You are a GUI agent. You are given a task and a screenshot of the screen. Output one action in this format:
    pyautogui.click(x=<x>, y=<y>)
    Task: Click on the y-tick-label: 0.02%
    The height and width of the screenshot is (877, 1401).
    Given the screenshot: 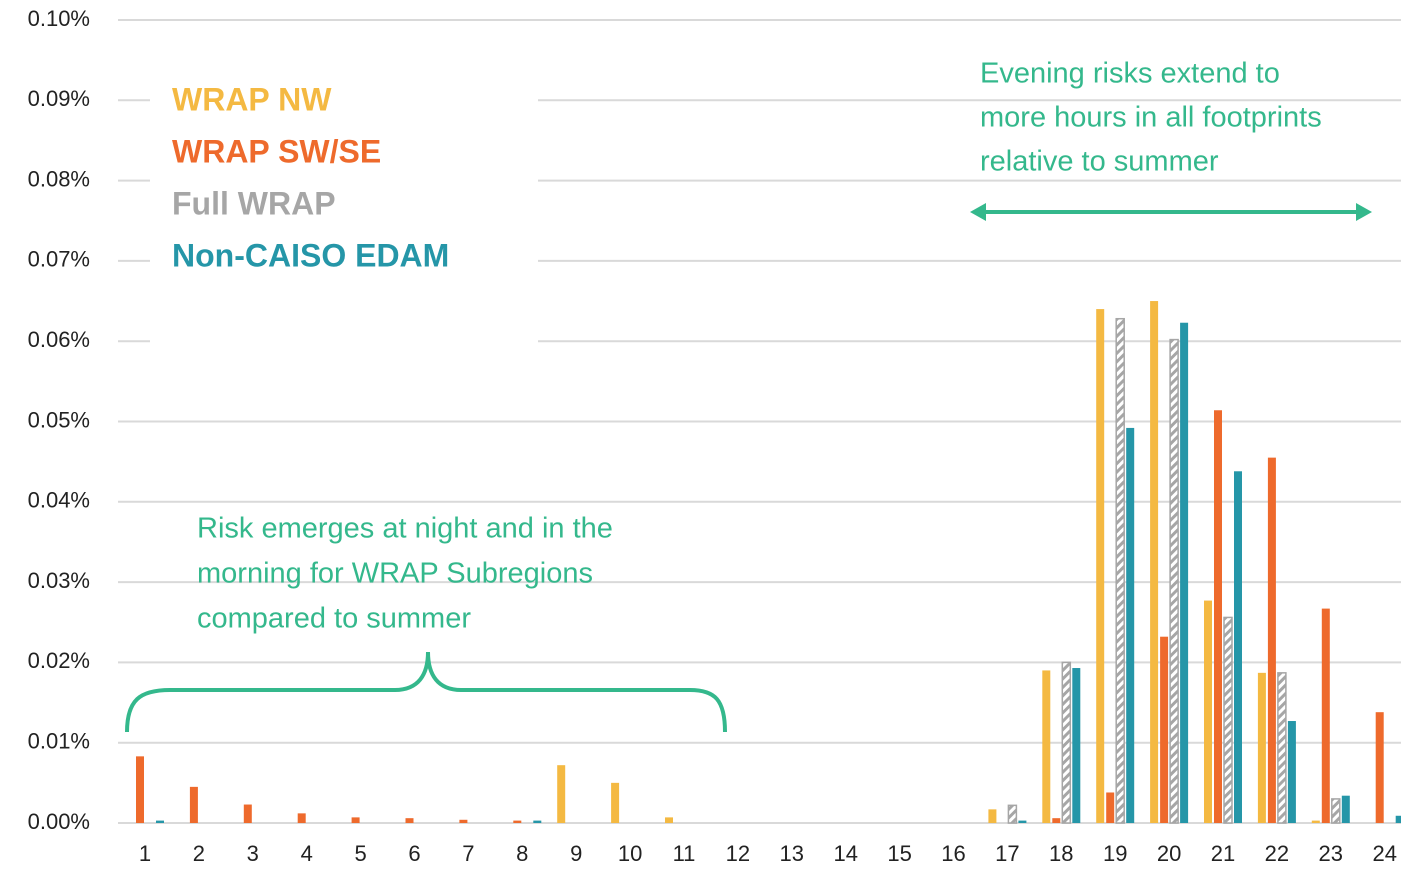 What is the action you would take?
    pyautogui.click(x=59, y=660)
    